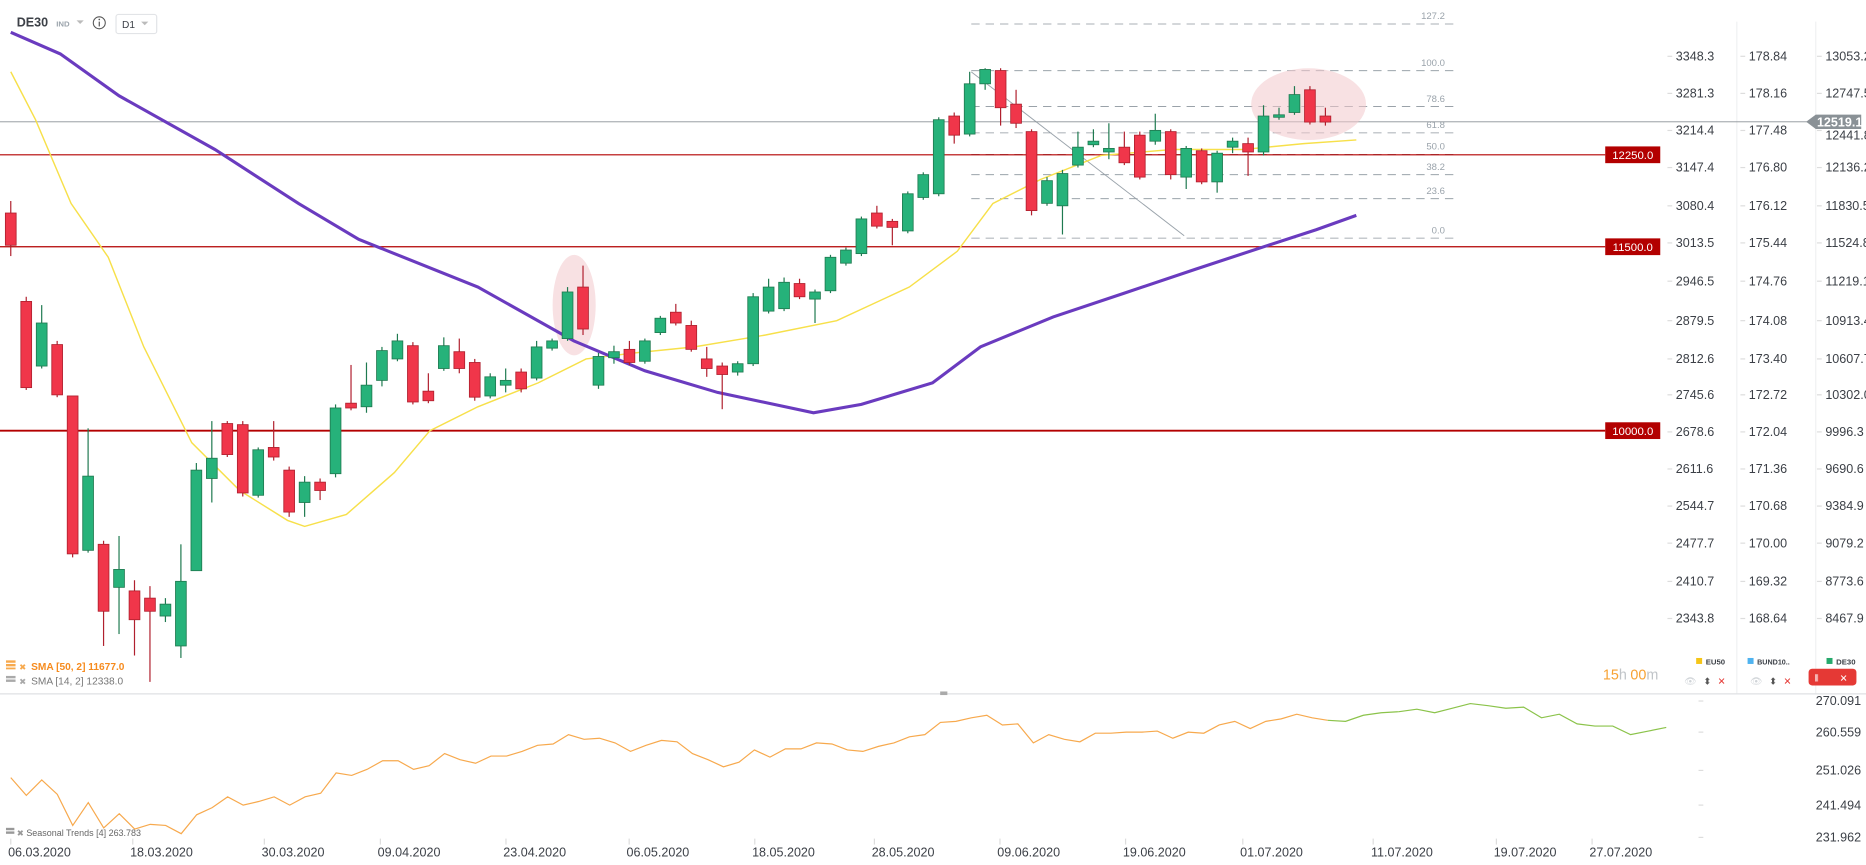  I want to click on bund-axis-label: 173.40, so click(1768, 359).